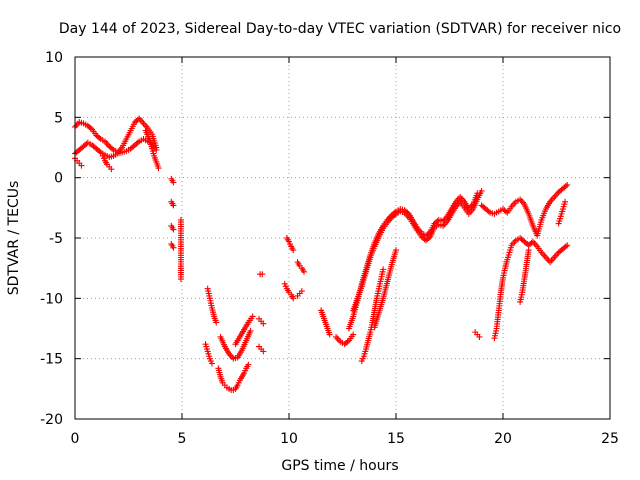 The width and height of the screenshot is (640, 480). Describe the element at coordinates (289, 439) in the screenshot. I see `x-tick-label: 10` at that location.